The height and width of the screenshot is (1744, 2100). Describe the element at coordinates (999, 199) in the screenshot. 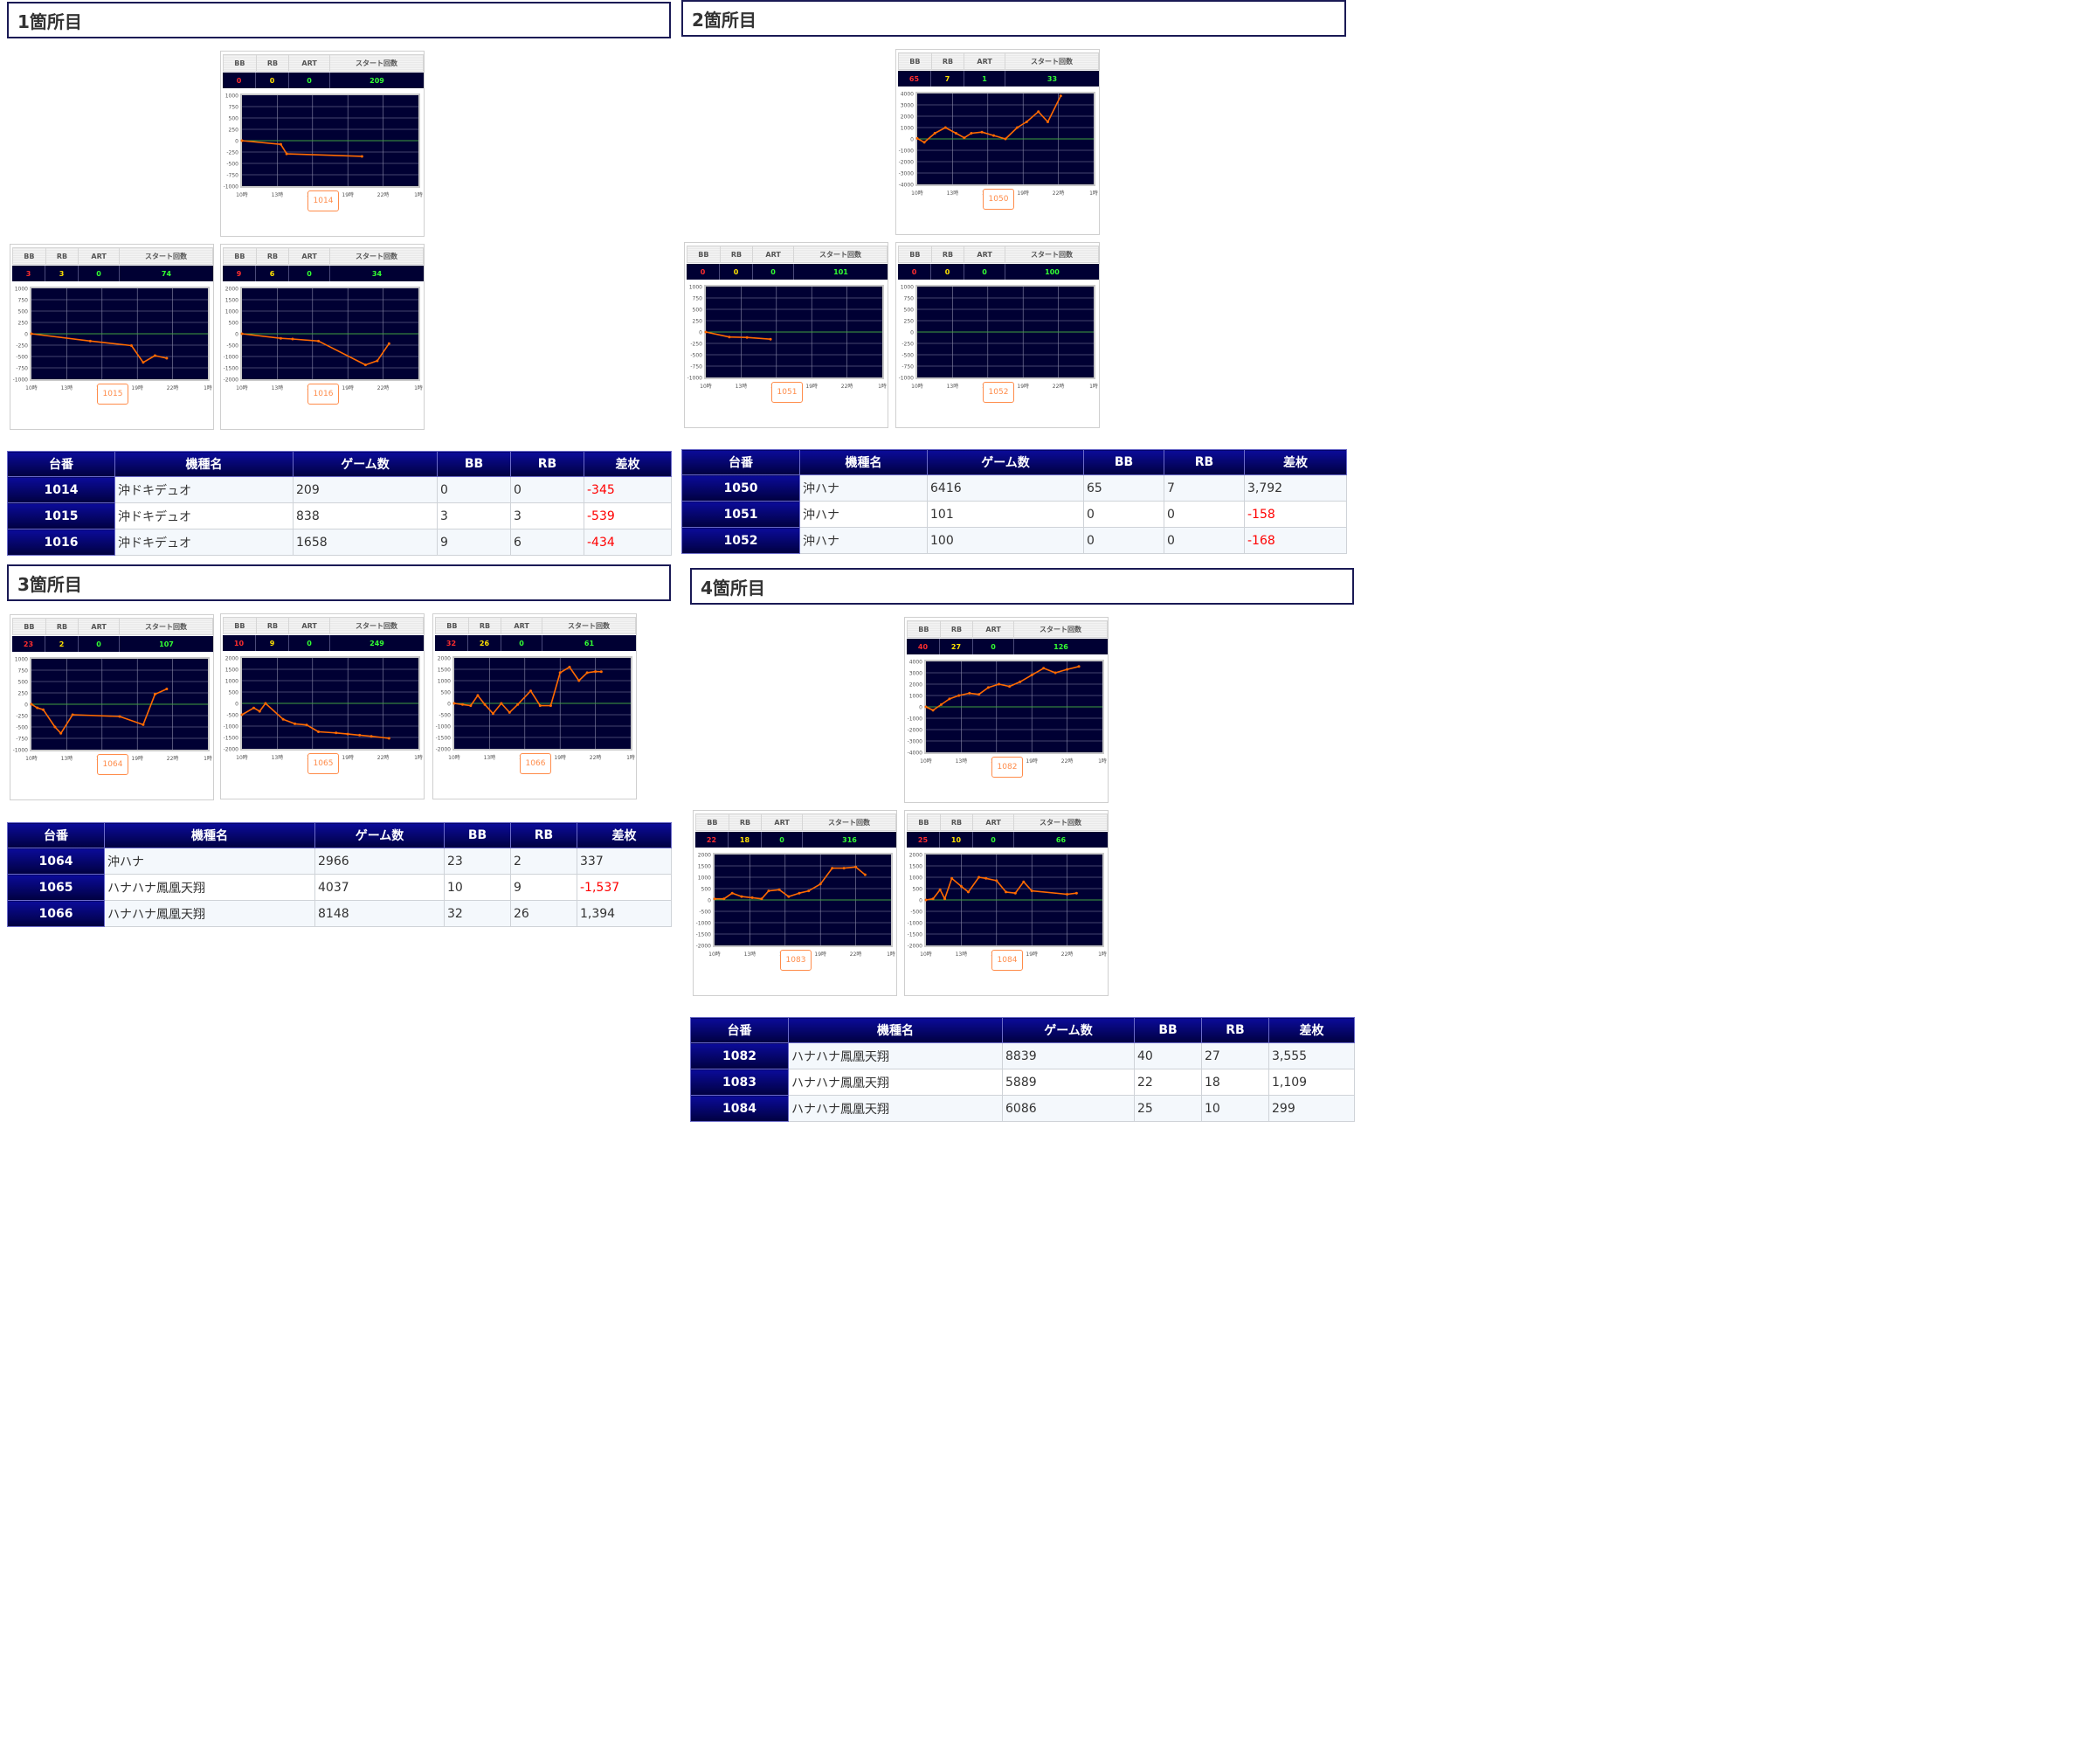

I see `machine-number-button: 1050` at that location.